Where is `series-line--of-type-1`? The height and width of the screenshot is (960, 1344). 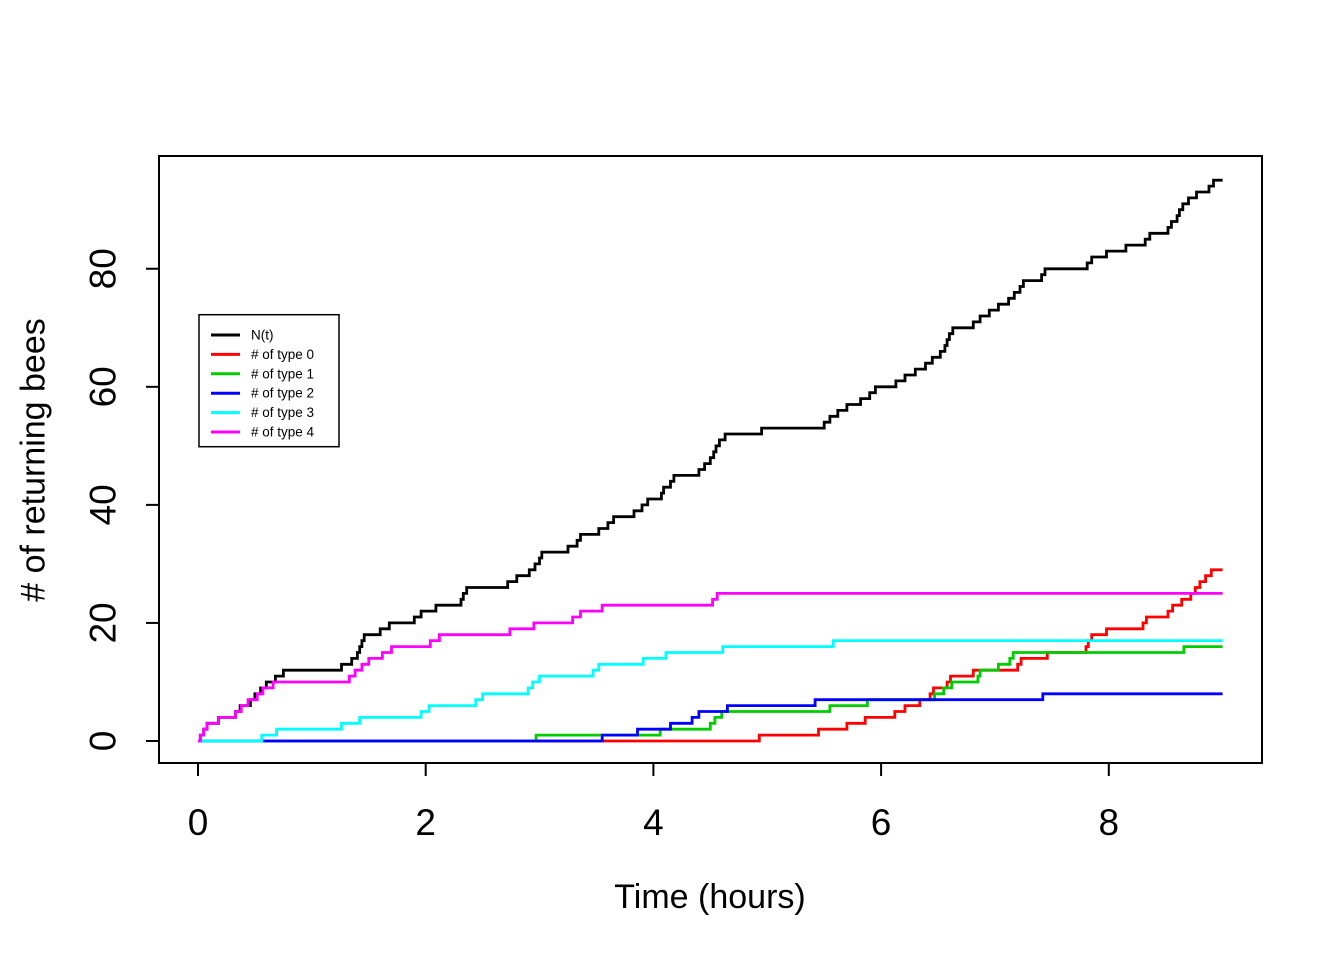 series-line--of-type-1 is located at coordinates (710, 694).